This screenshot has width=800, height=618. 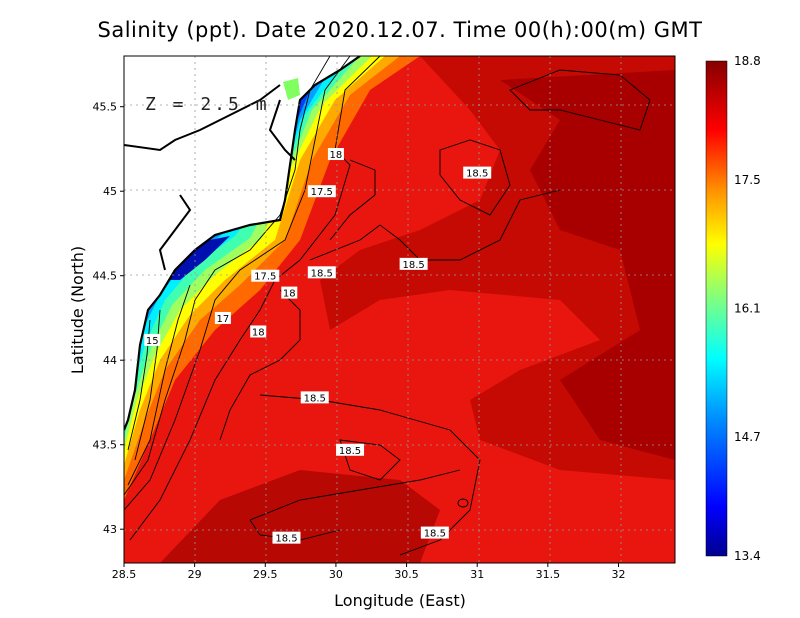 What do you see at coordinates (548, 574) in the screenshot?
I see `x-tick-label: 31.5` at bounding box center [548, 574].